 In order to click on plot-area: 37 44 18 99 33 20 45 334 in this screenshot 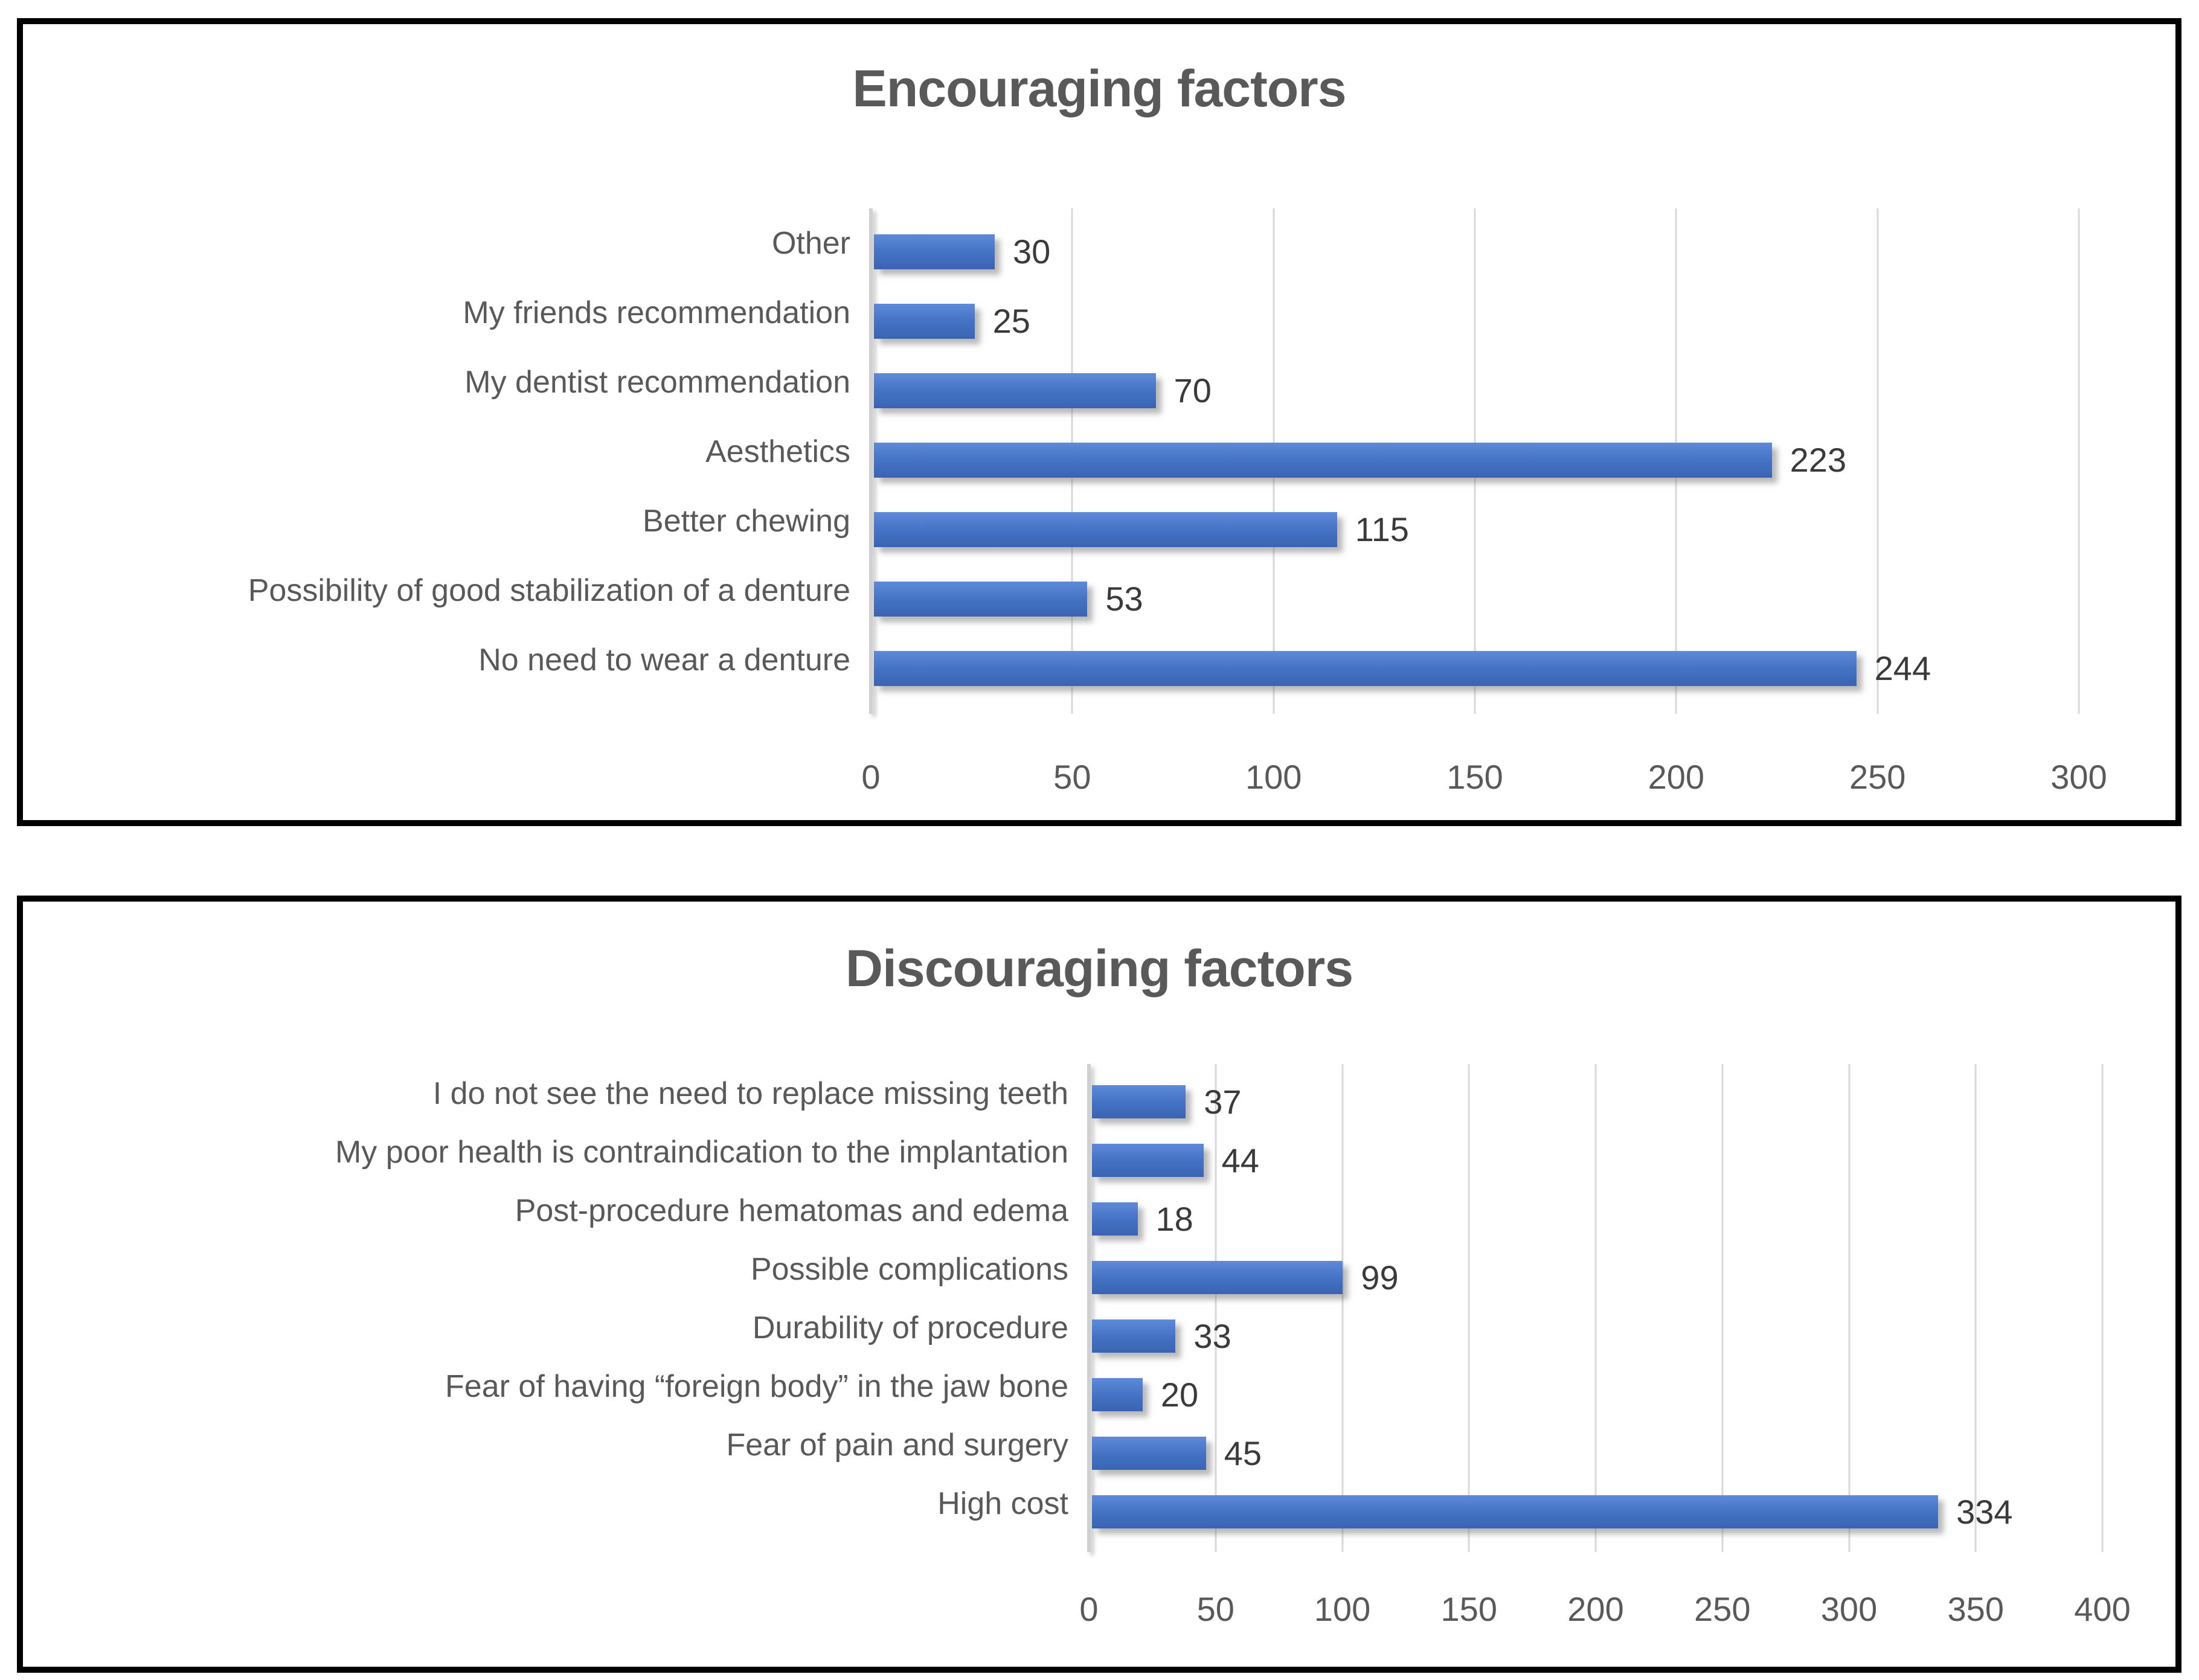, I will do `click(1595, 1308)`.